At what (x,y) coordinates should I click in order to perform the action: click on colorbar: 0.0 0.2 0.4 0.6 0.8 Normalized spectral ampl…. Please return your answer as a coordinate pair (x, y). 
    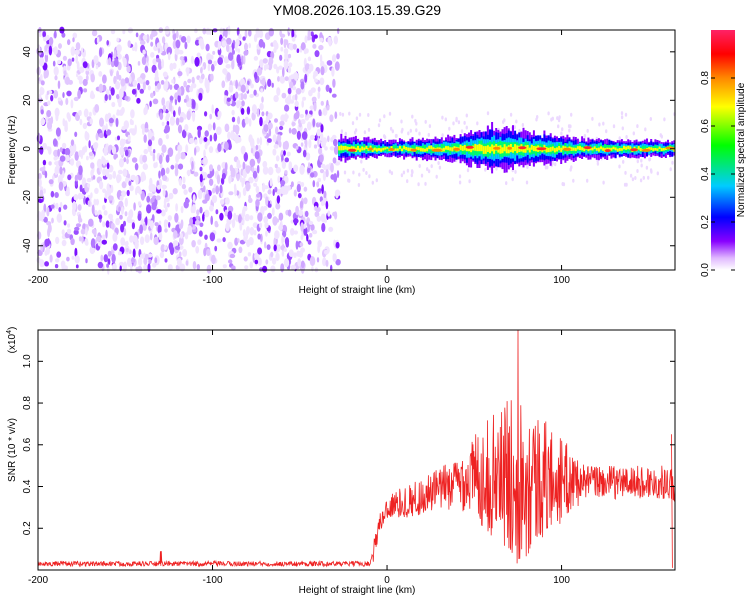
    Looking at the image, I should click on (723, 153).